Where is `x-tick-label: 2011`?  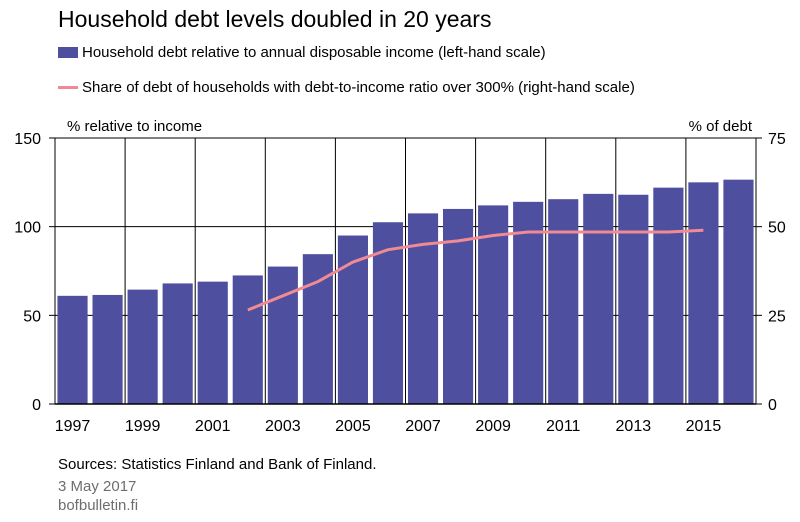 x-tick-label: 2011 is located at coordinates (563, 426).